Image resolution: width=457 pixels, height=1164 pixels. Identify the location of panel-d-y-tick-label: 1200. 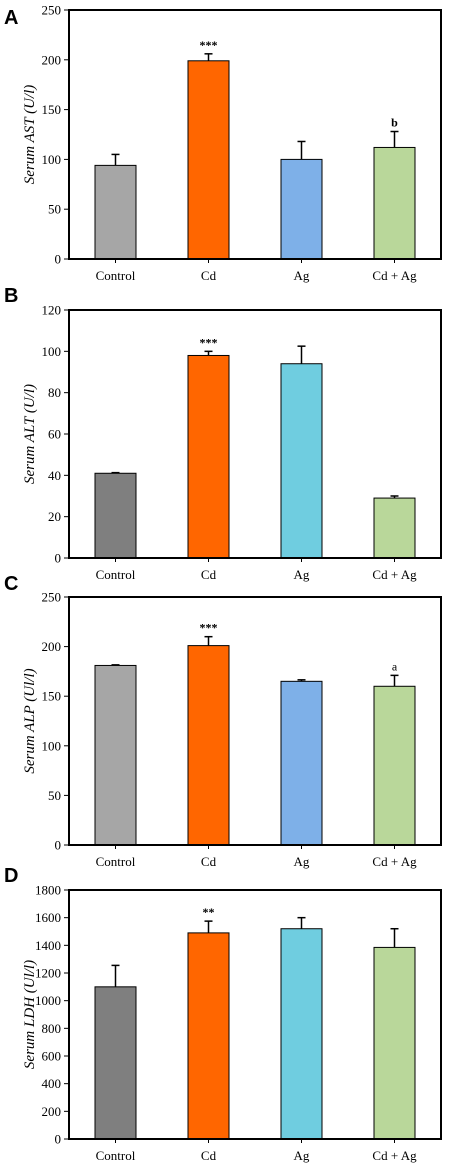
(48, 973).